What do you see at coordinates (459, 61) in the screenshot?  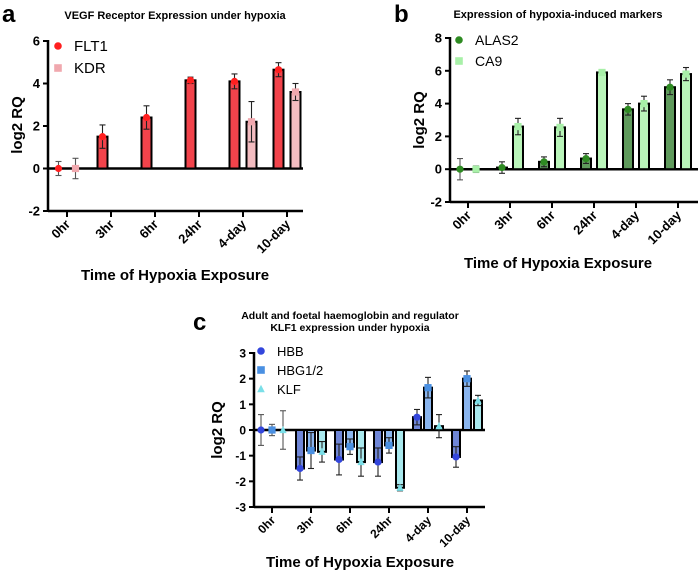 I see `legend-marker-ca9` at bounding box center [459, 61].